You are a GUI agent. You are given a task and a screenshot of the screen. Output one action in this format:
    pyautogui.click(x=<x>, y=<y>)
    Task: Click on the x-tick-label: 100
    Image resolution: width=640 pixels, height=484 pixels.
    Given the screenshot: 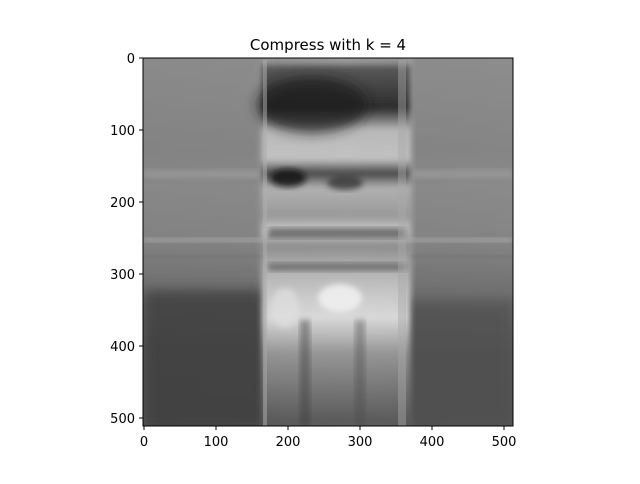 What is the action you would take?
    pyautogui.click(x=216, y=442)
    